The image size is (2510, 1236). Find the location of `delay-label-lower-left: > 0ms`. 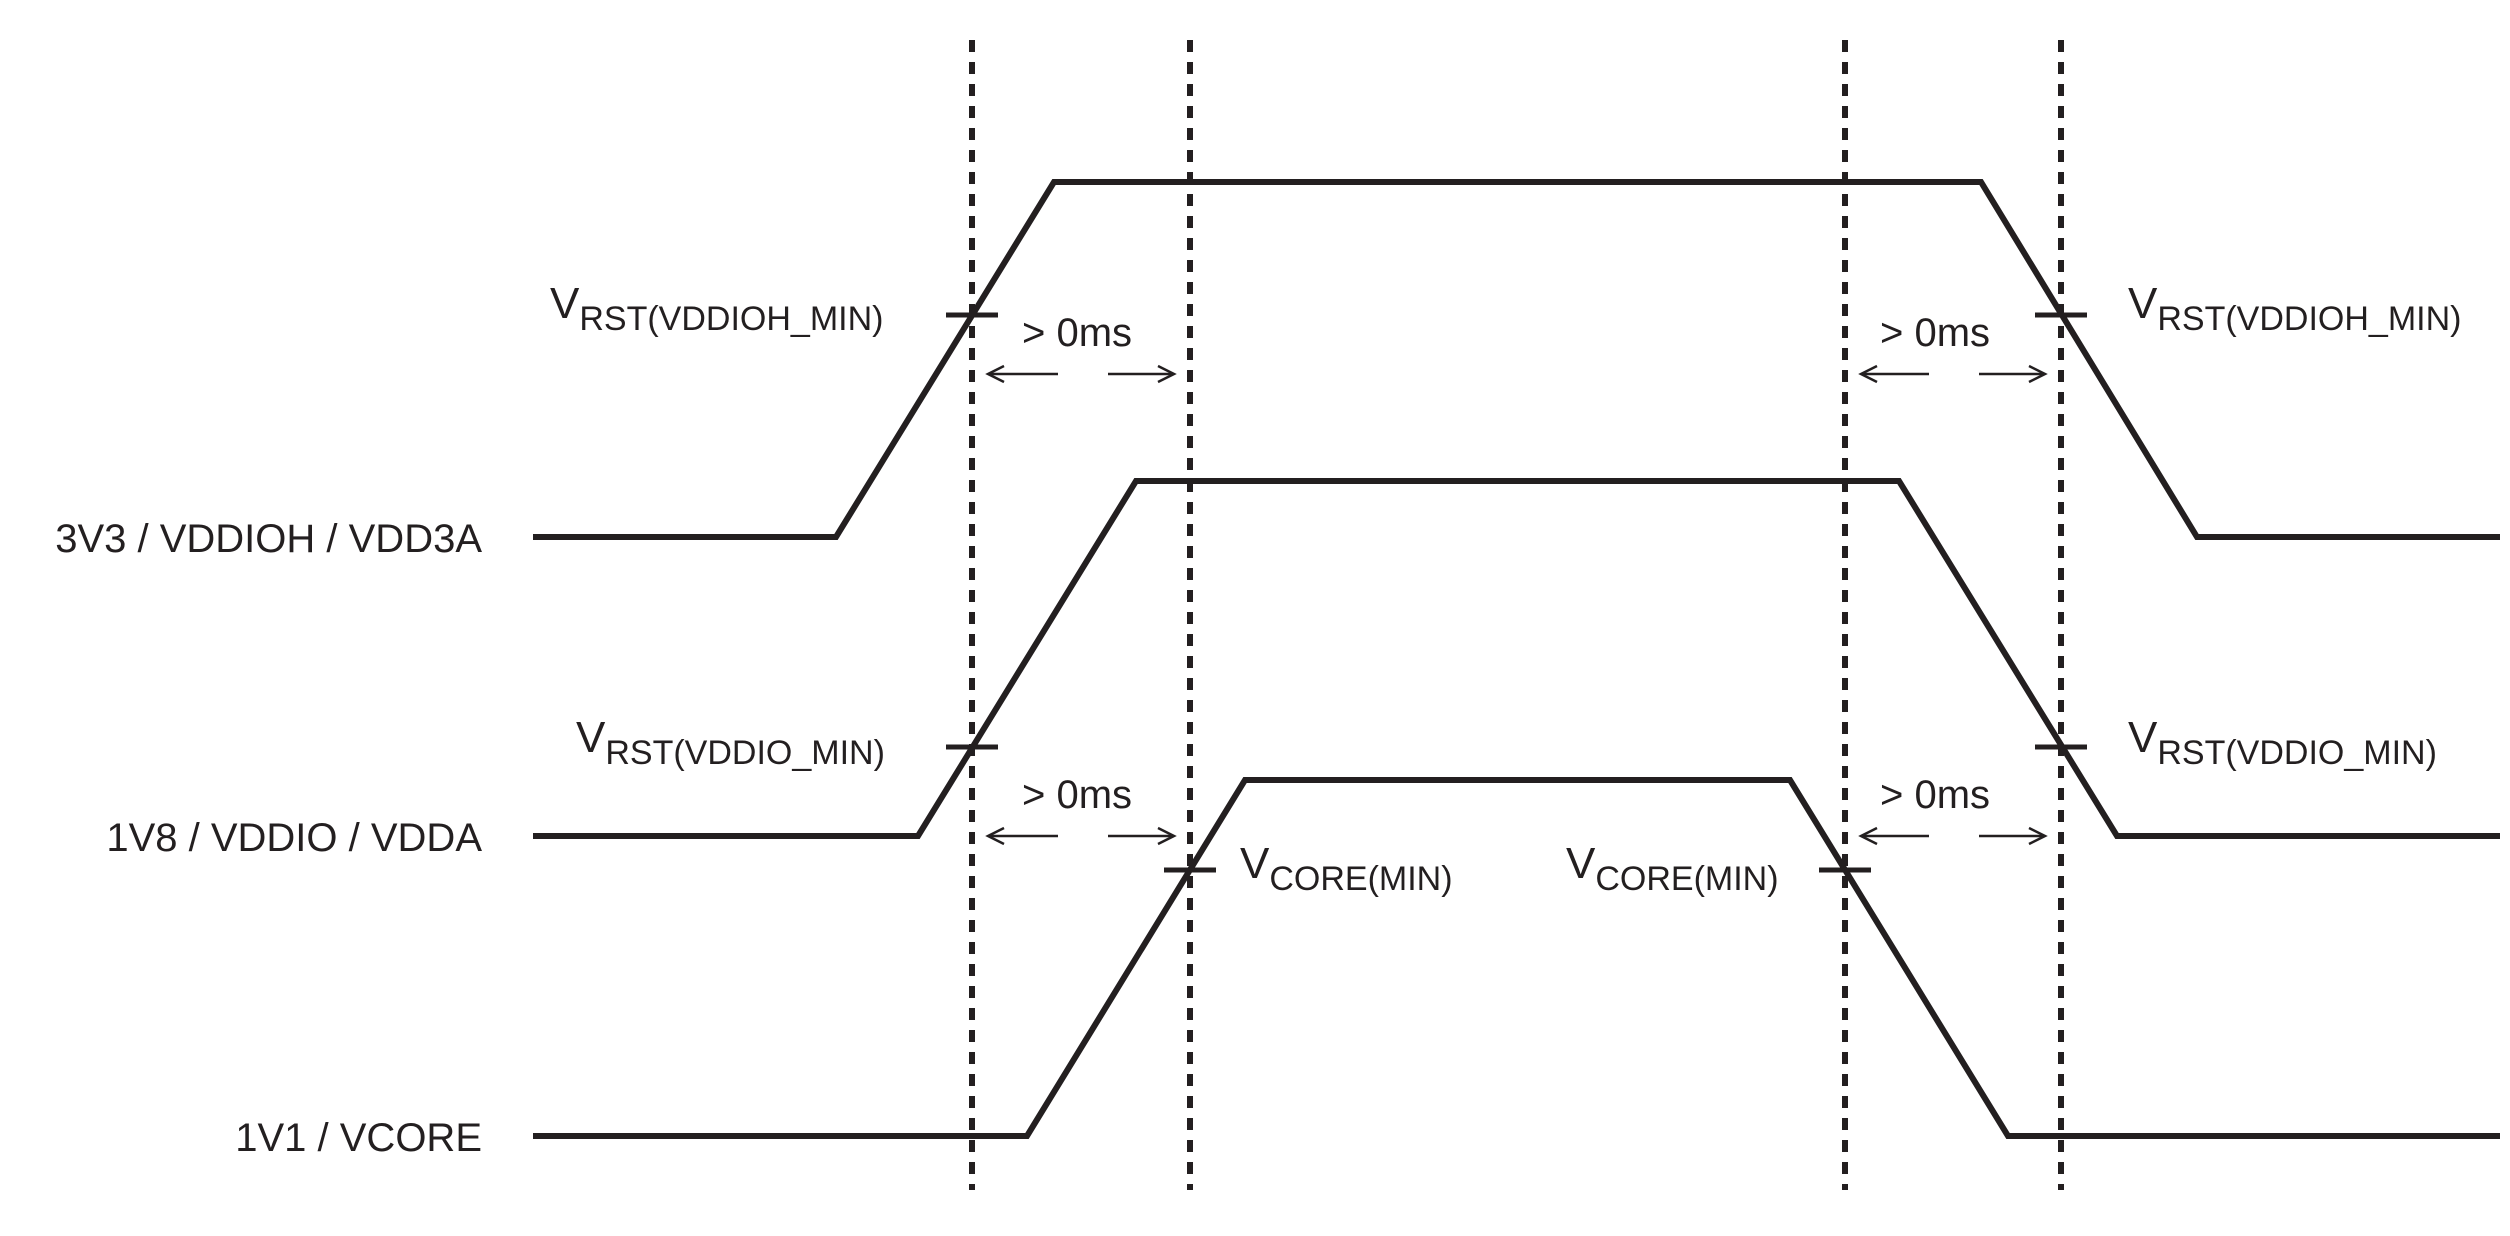

delay-label-lower-left: > 0ms is located at coordinates (1077, 795).